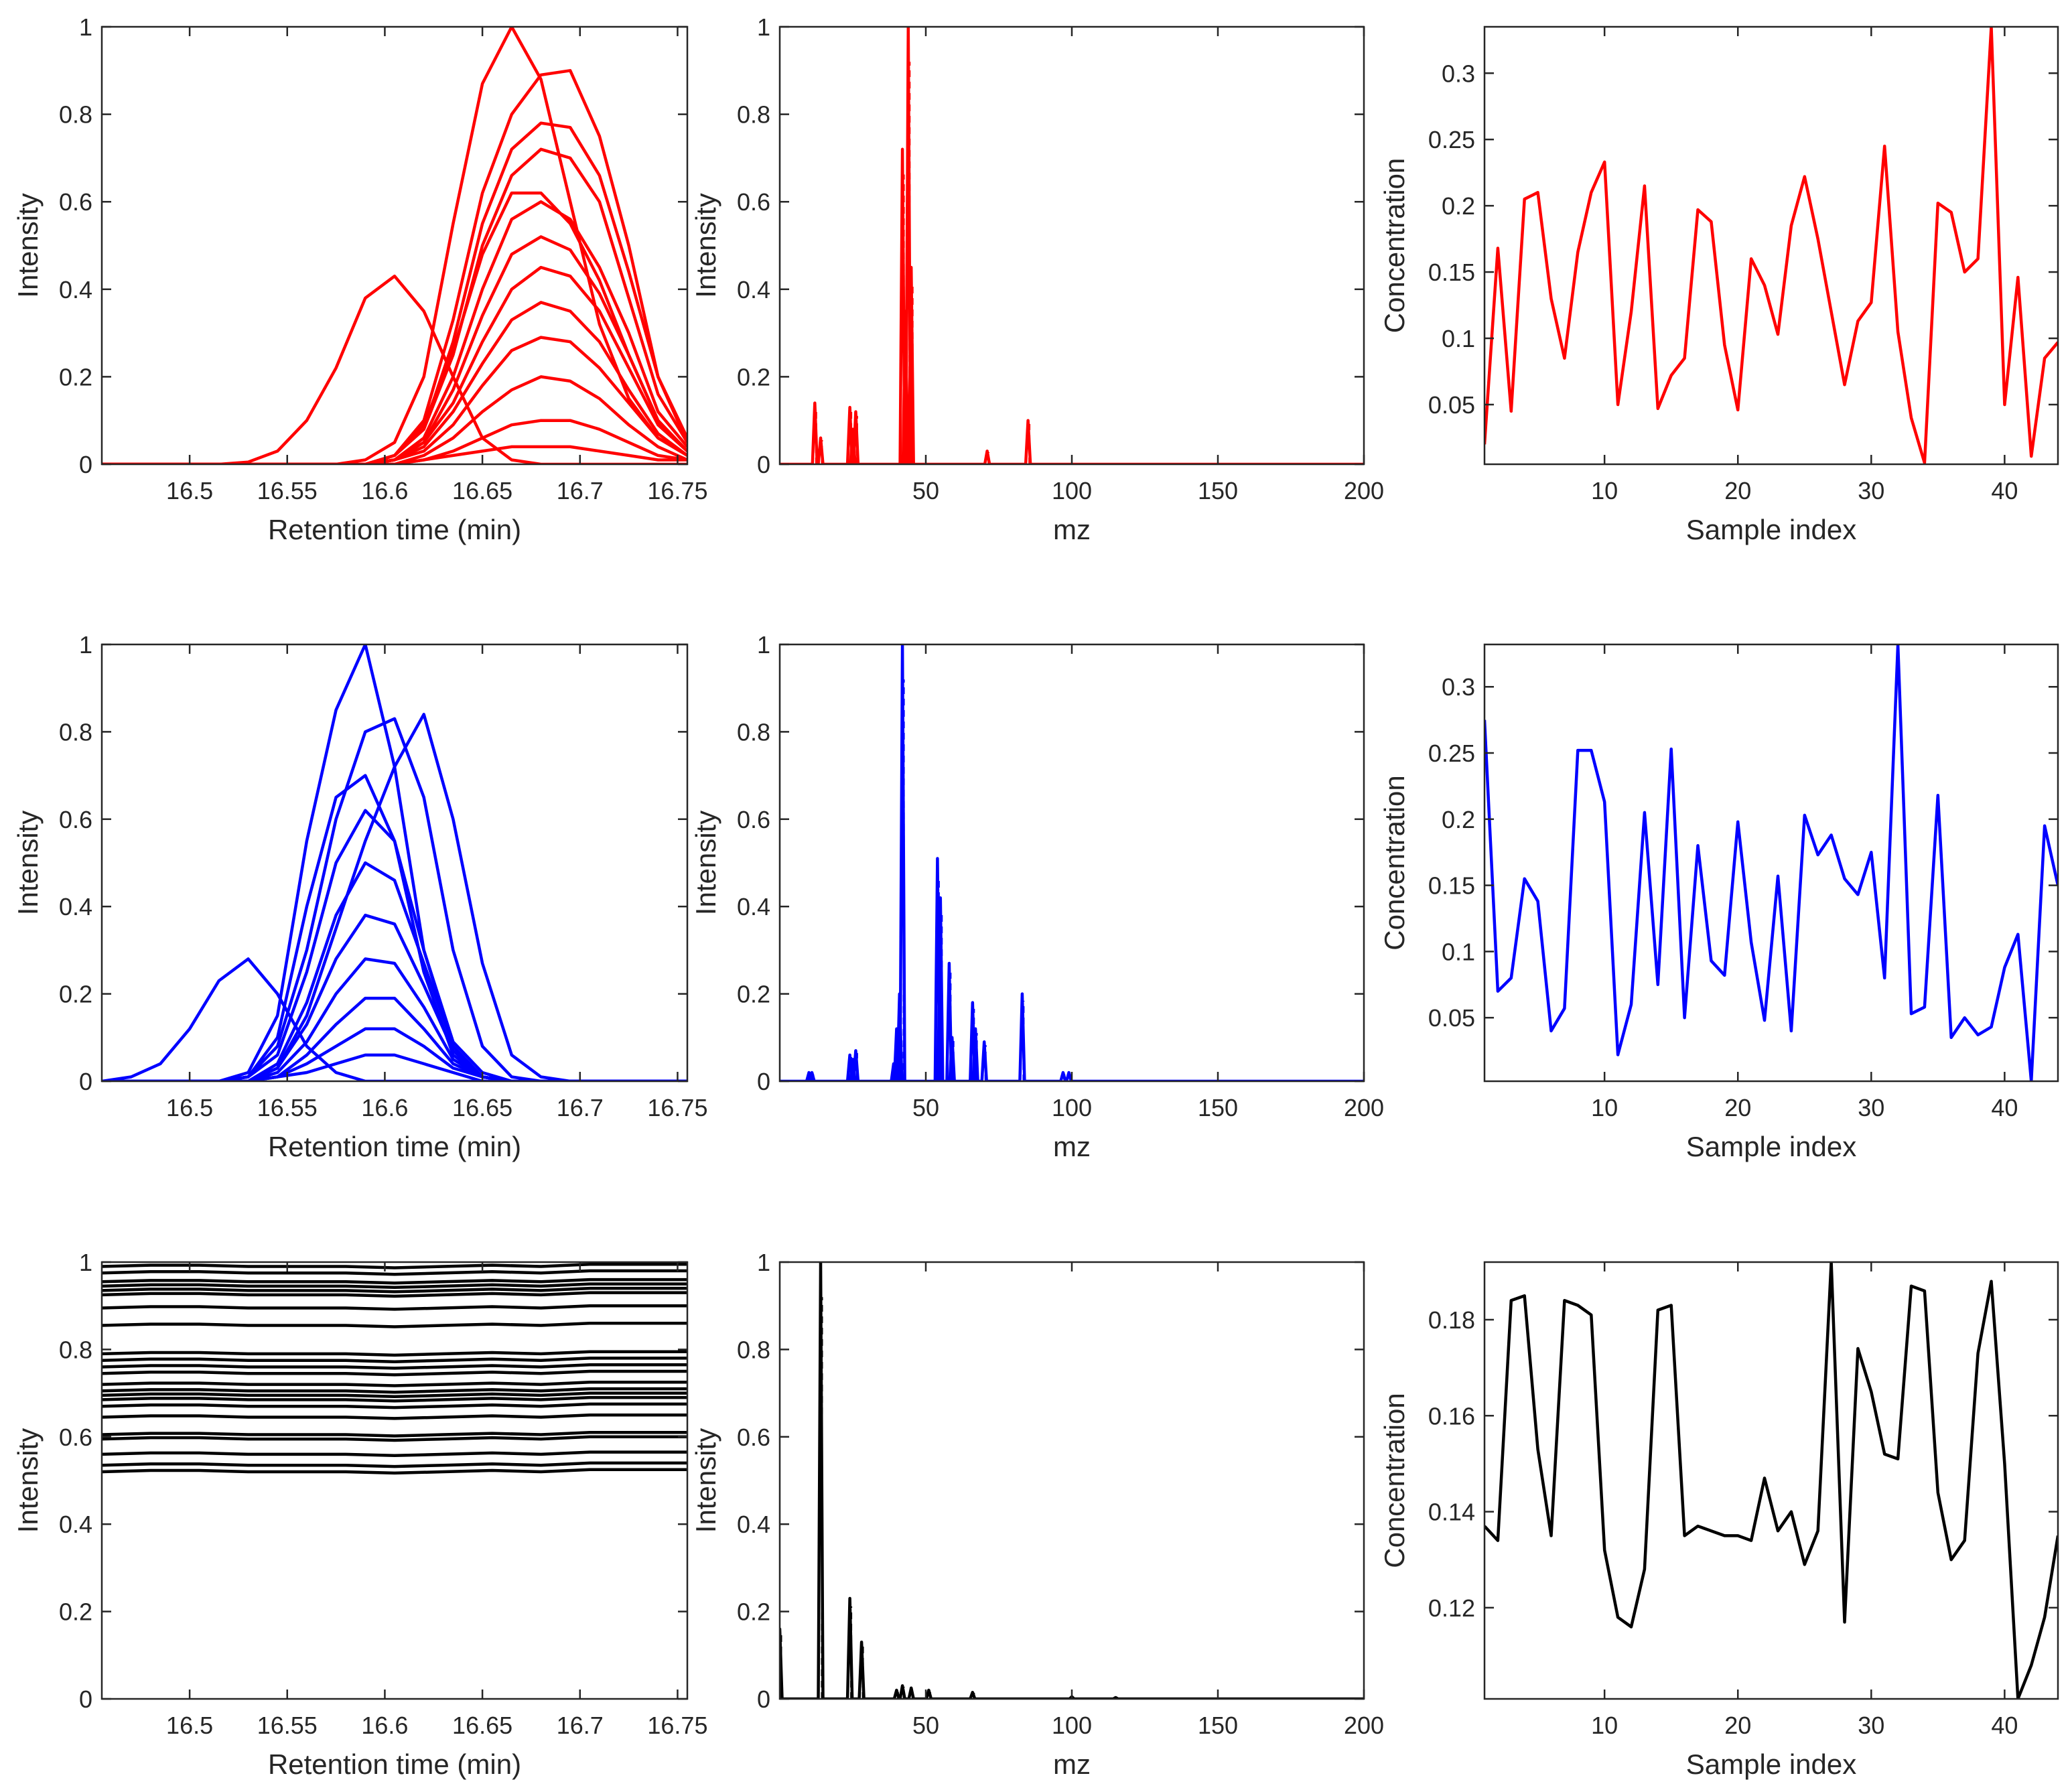  I want to click on chart-r3-spectrum: 50 100 150 200 0 0.2 0.4 0.6 0.8 1 mz Intensity, so click(1037, 1515).